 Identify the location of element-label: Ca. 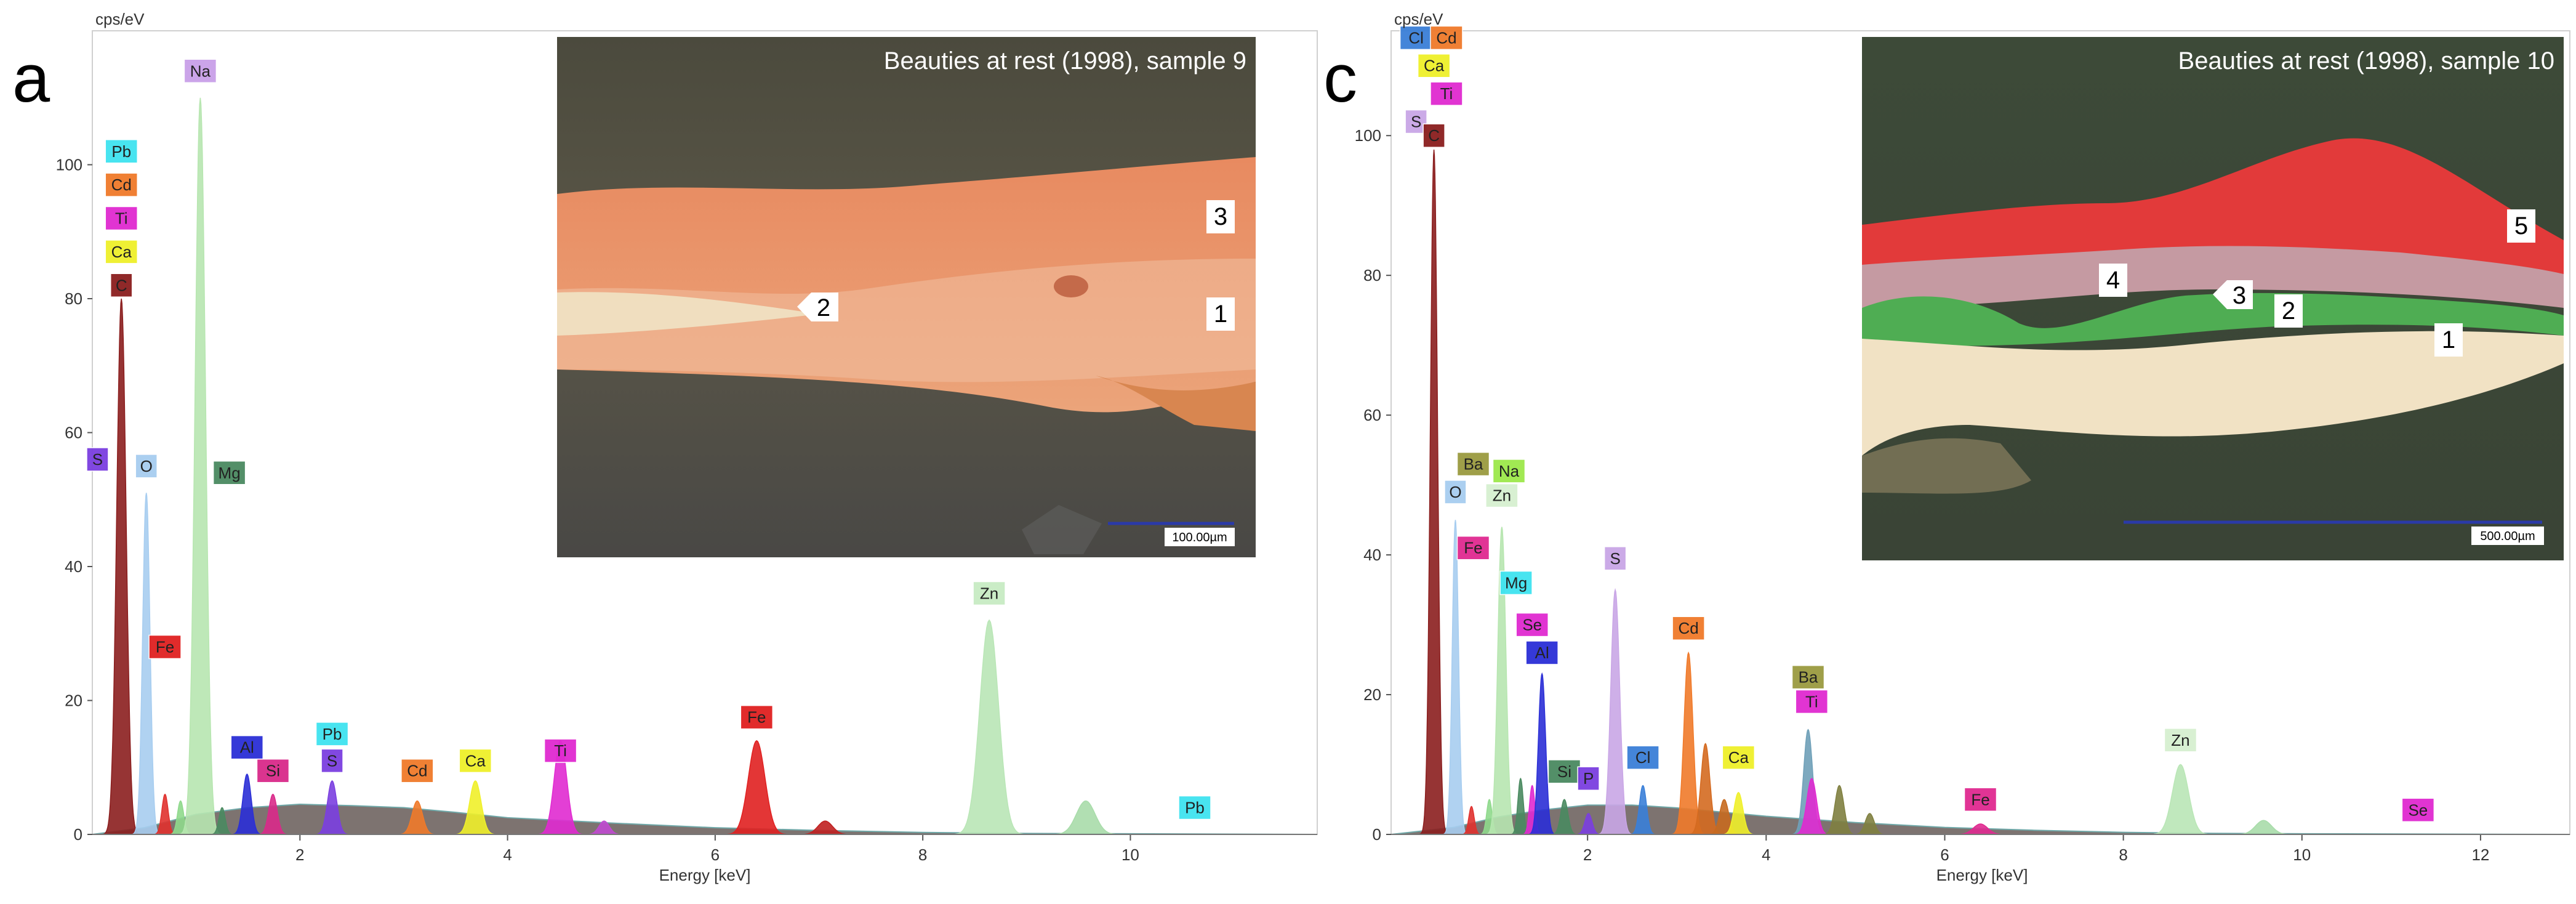
(476, 760).